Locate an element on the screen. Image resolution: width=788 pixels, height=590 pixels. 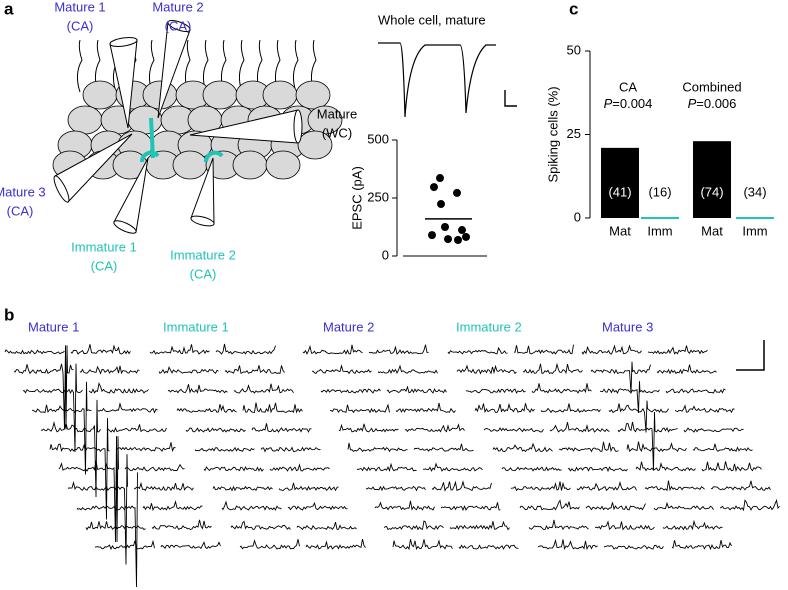
column-label: Immature 1 is located at coordinates (196, 326).